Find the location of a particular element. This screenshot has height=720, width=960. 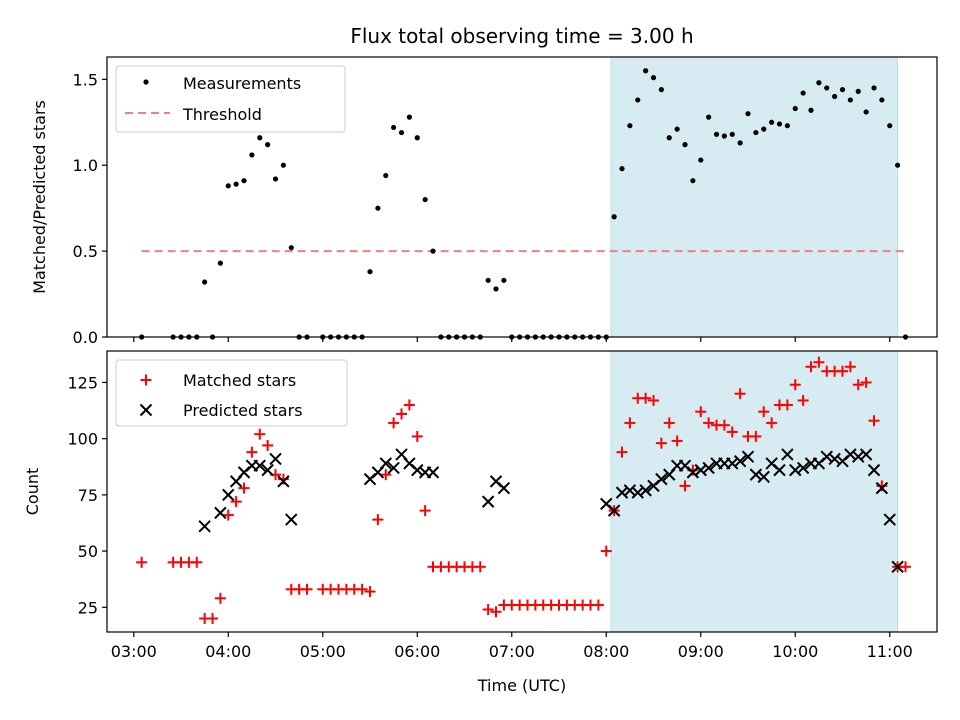

bottom-legend-box is located at coordinates (231, 393).